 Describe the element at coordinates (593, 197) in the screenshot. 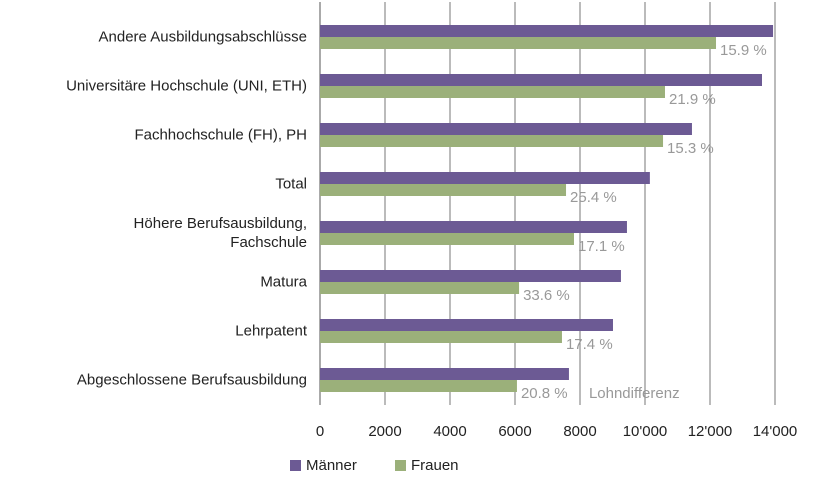

I see `difference-label: 25.4 %` at that location.